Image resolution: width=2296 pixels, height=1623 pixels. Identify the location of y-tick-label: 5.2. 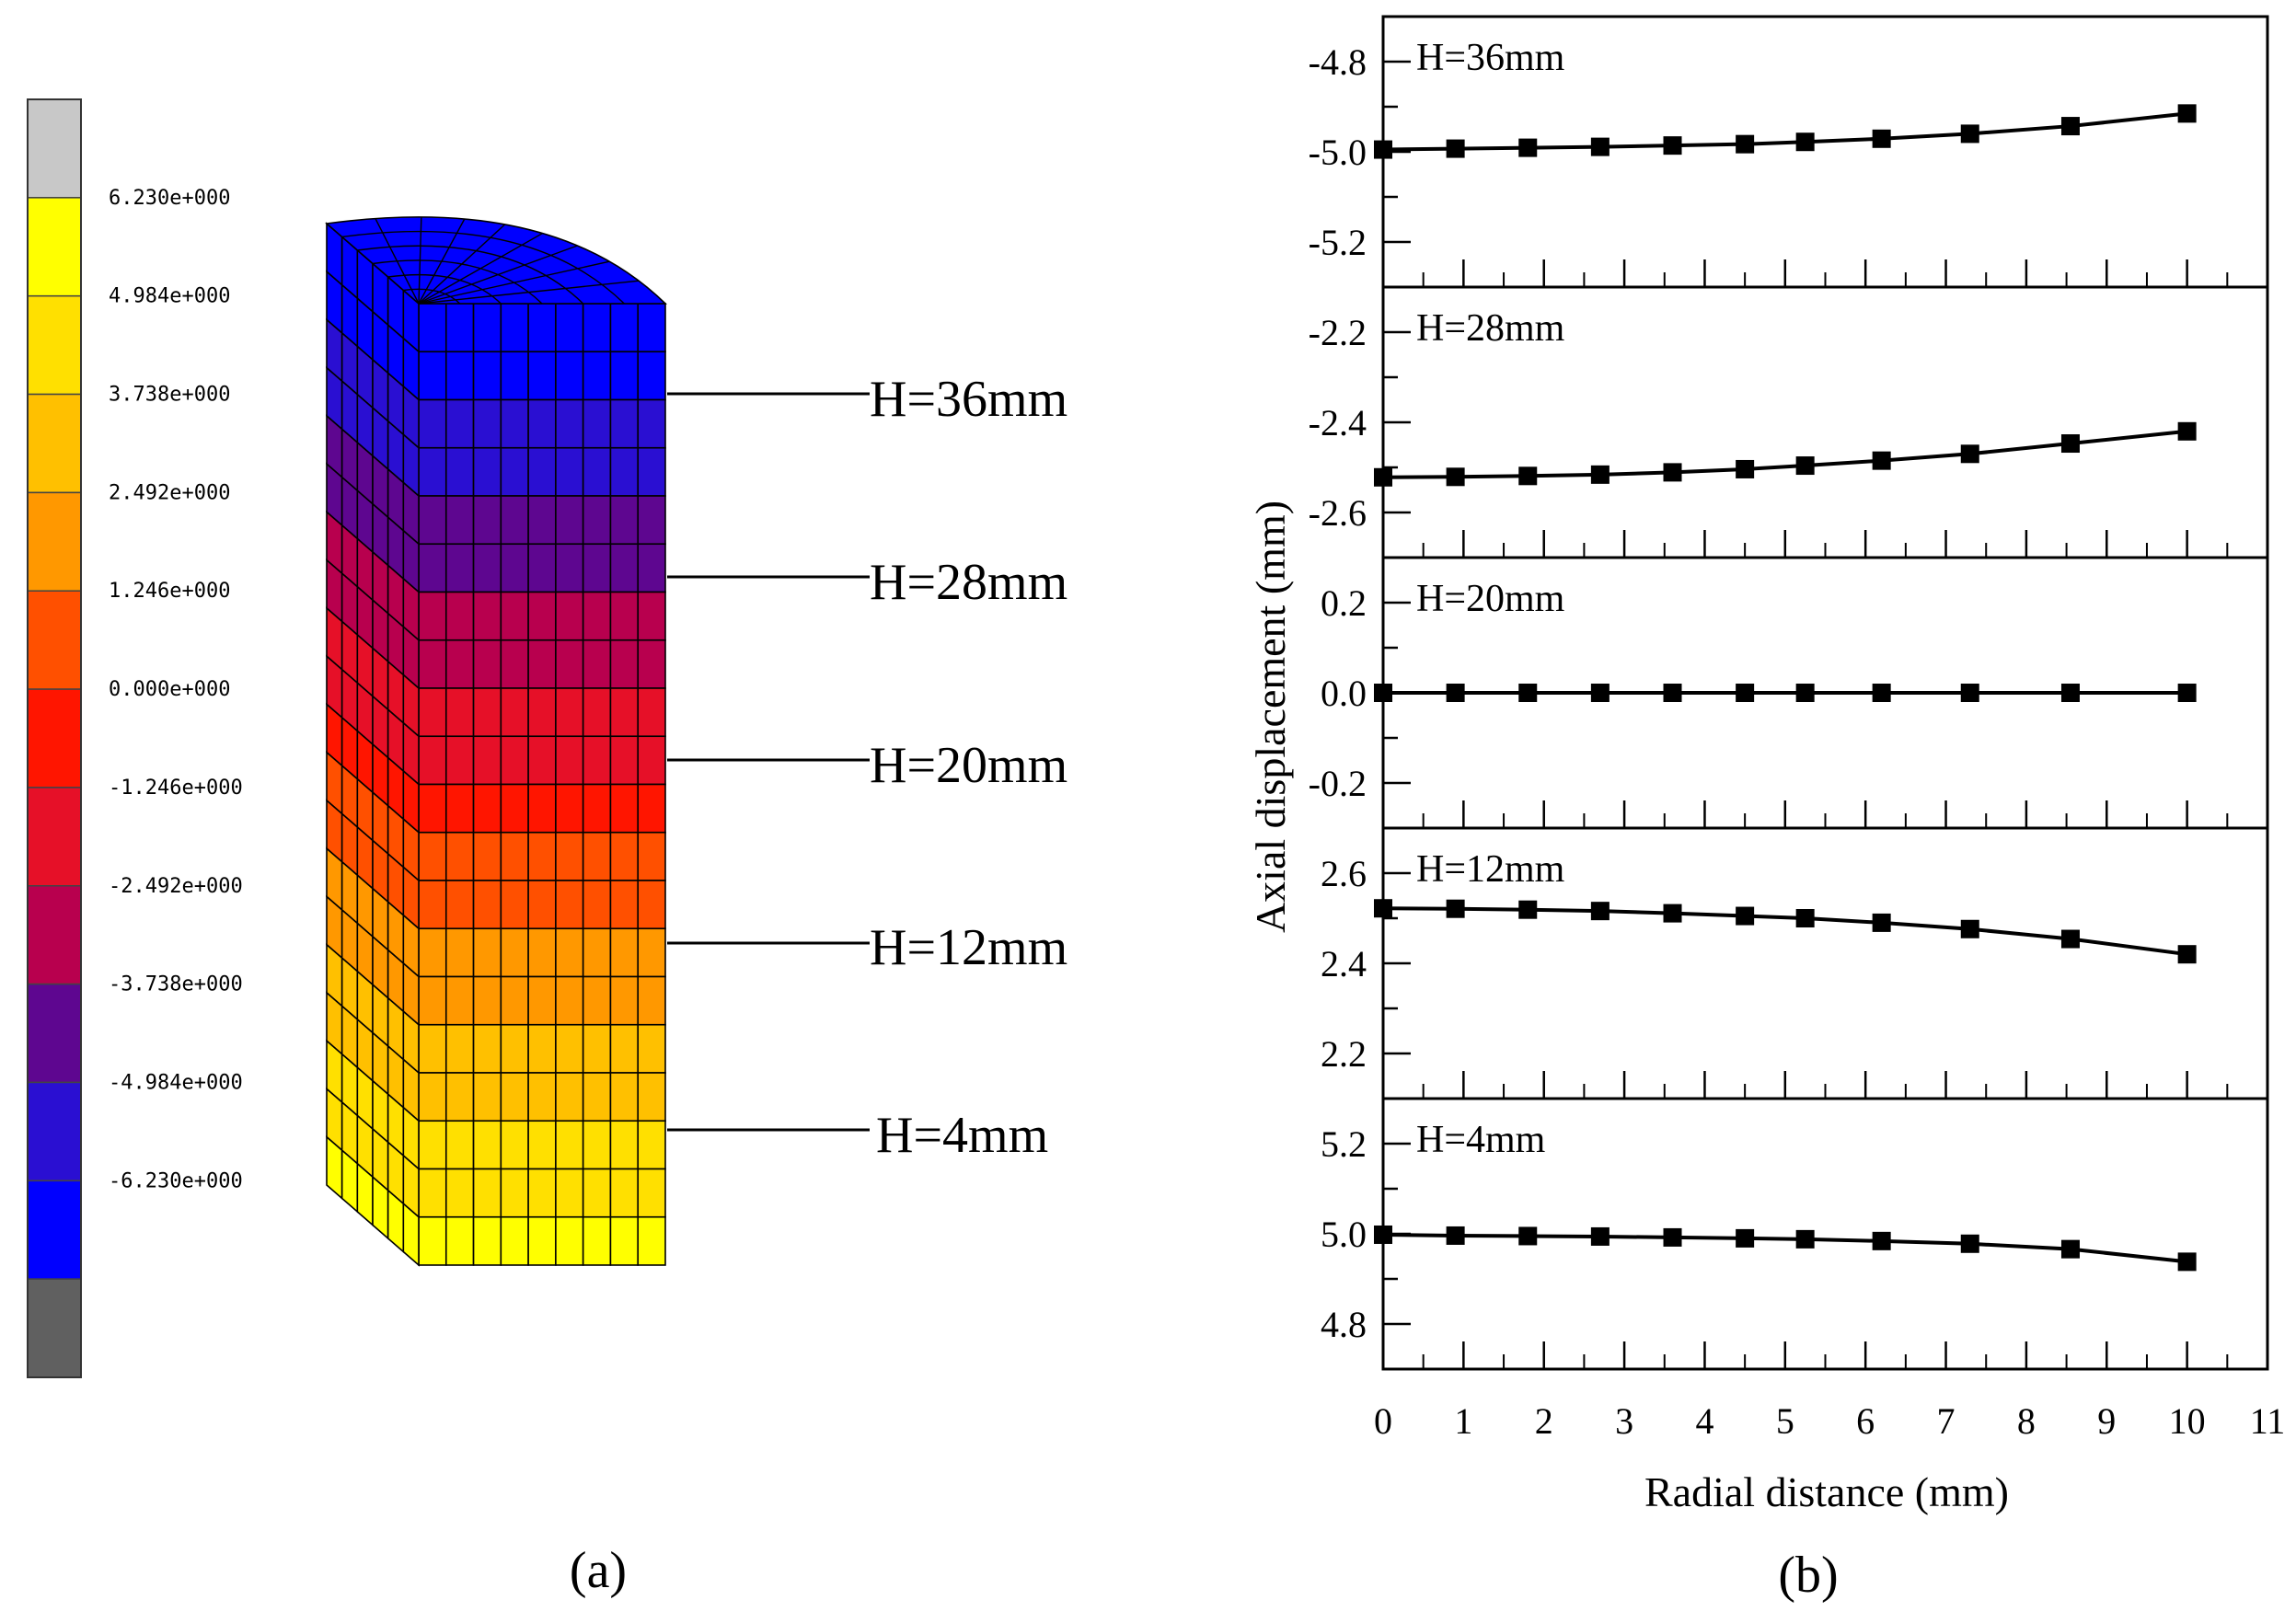
(1344, 1144).